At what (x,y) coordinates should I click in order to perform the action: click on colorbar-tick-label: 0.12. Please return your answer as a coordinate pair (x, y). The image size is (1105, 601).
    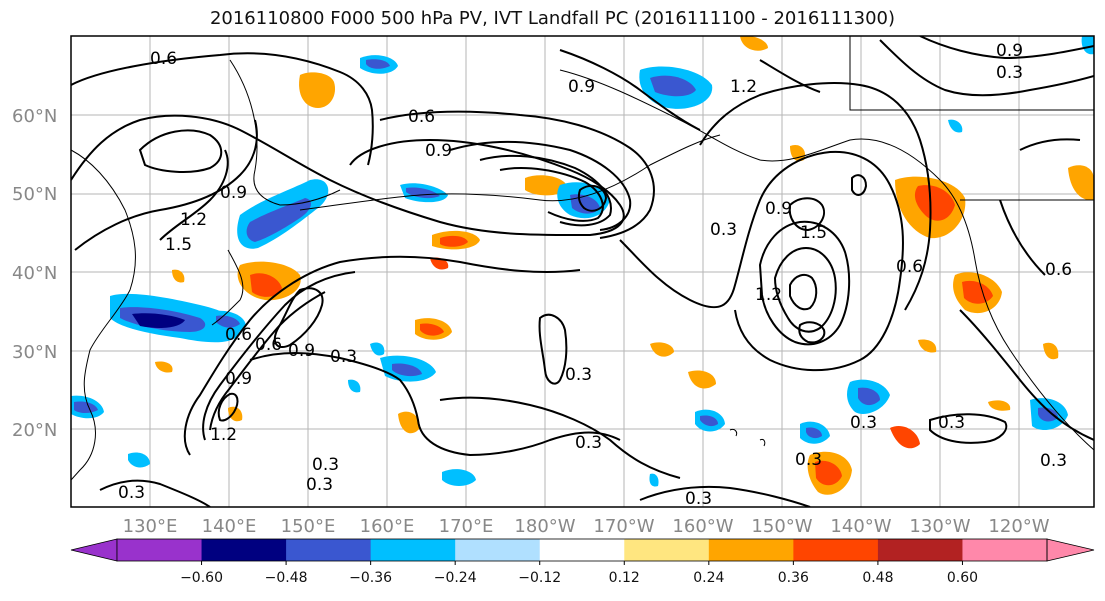
    Looking at the image, I should click on (624, 578).